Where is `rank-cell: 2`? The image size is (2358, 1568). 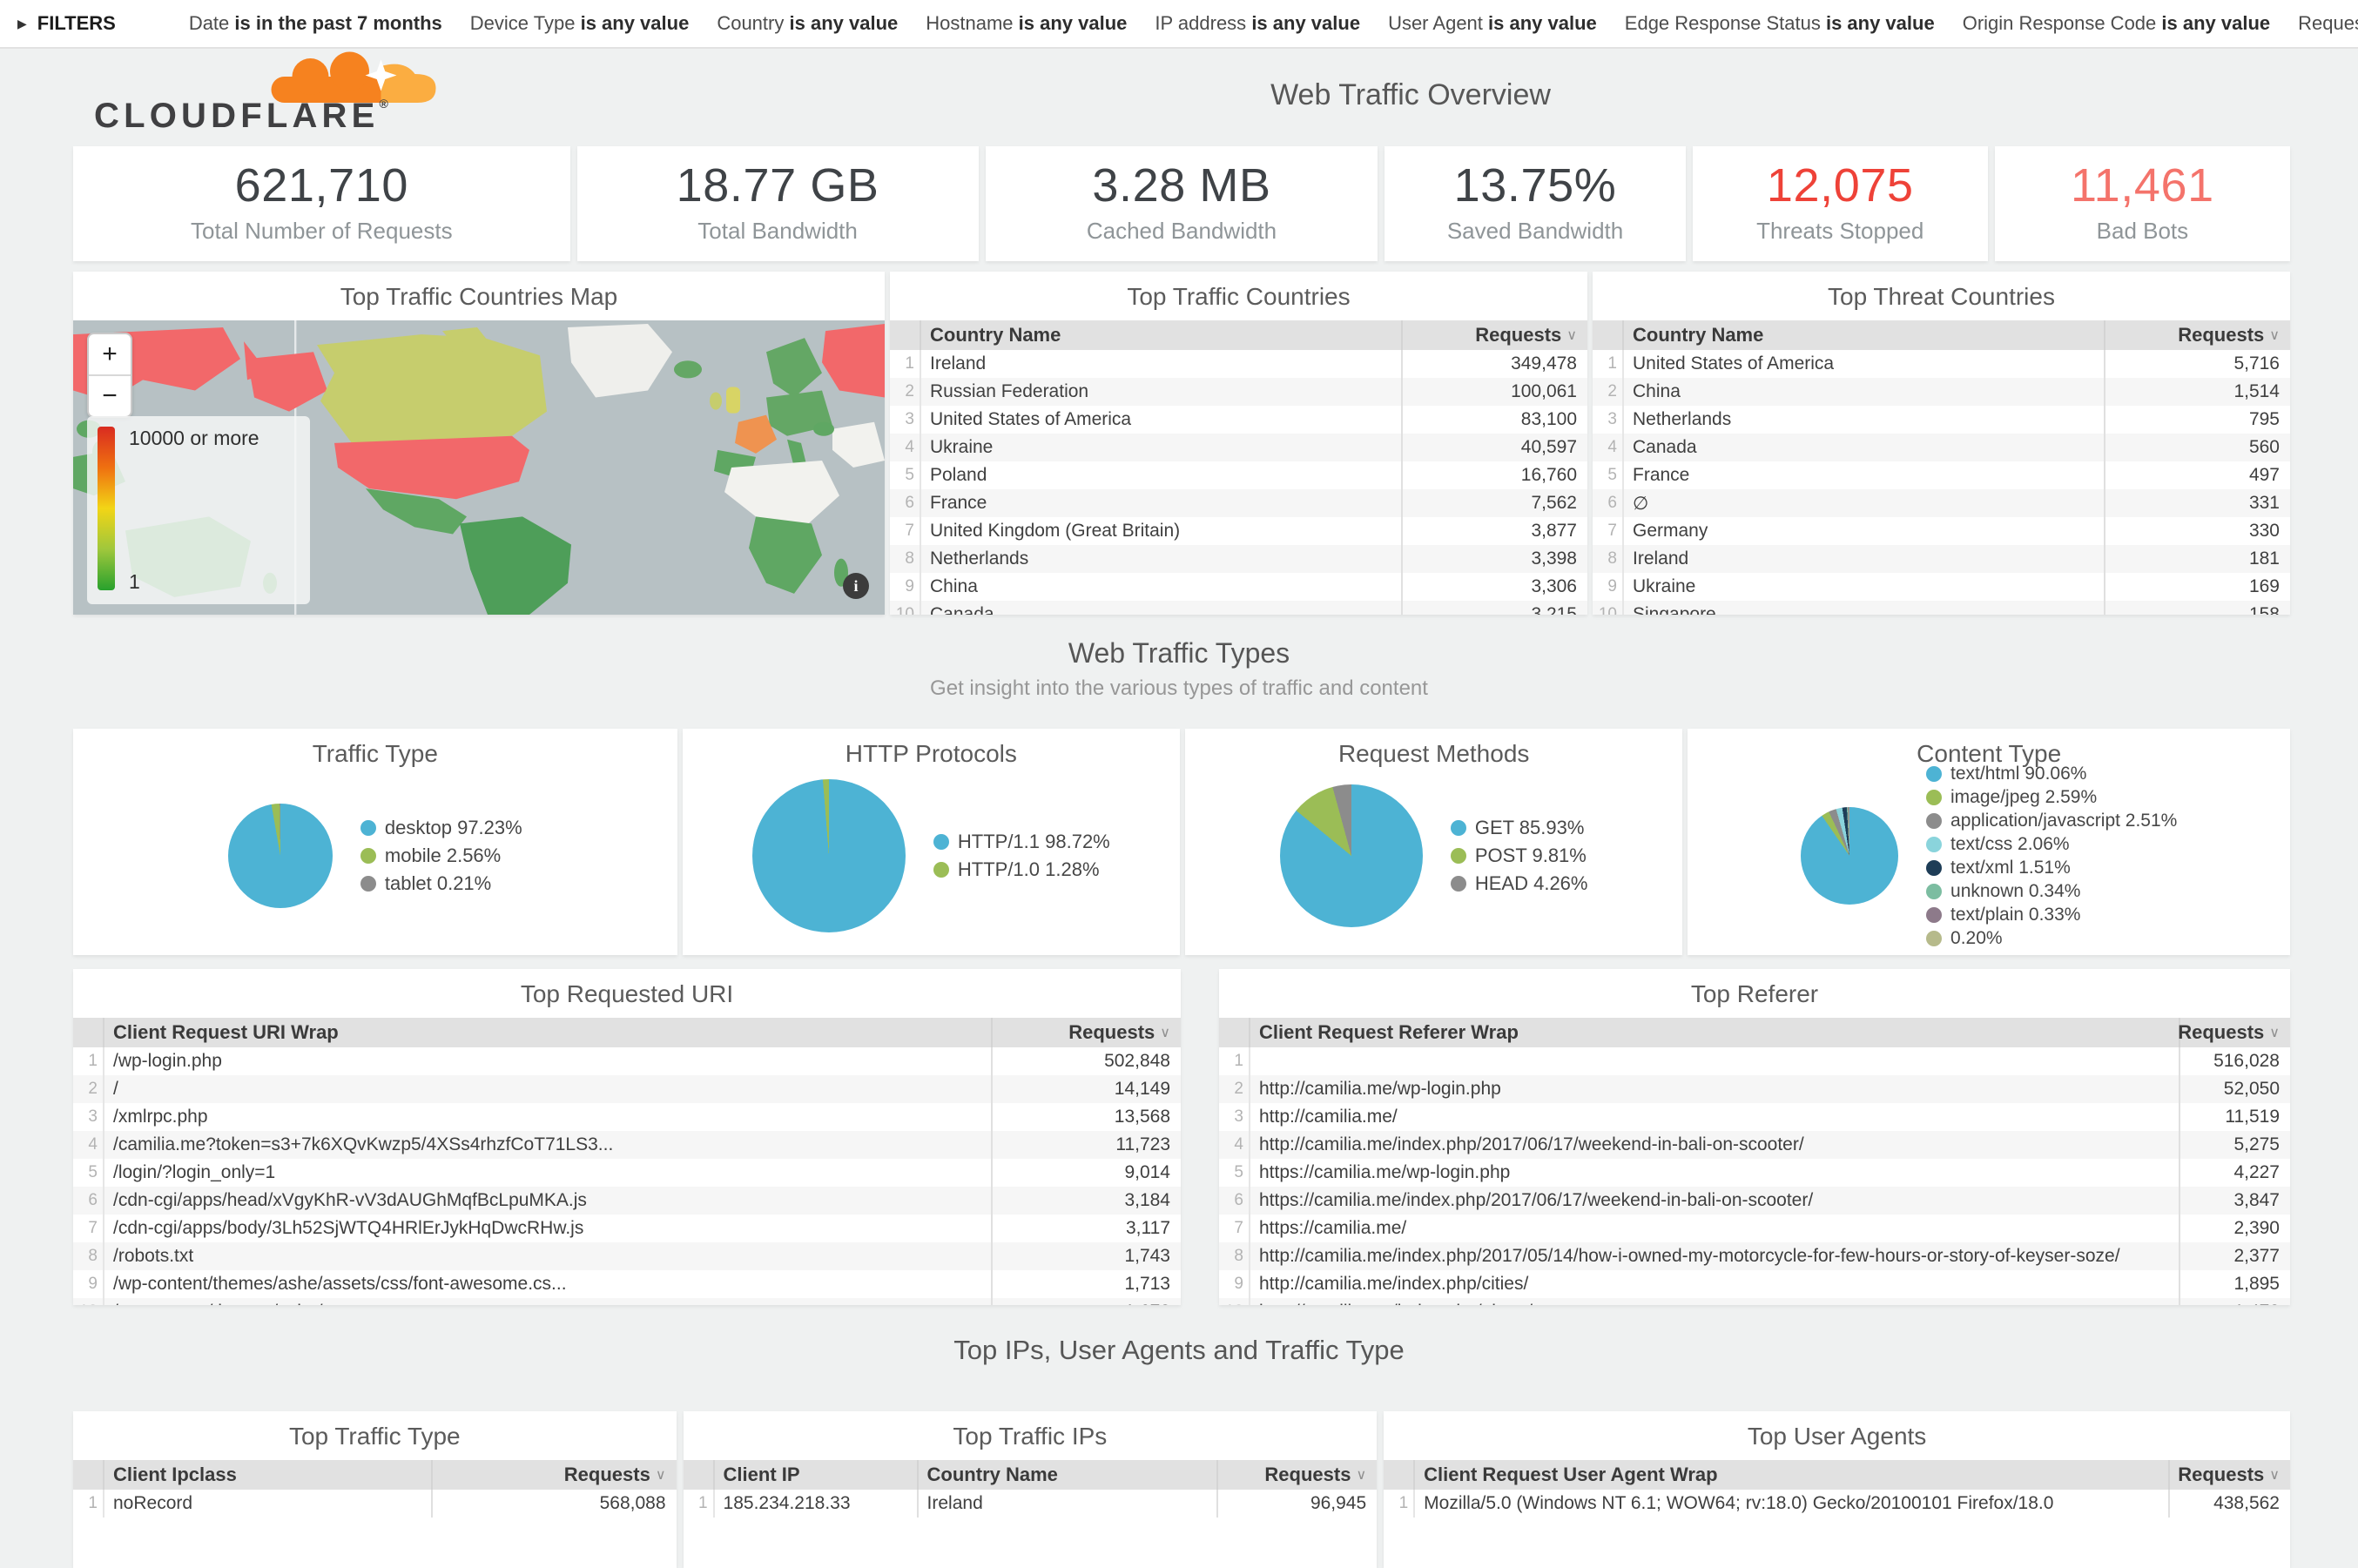 rank-cell: 2 is located at coordinates (1234, 1089).